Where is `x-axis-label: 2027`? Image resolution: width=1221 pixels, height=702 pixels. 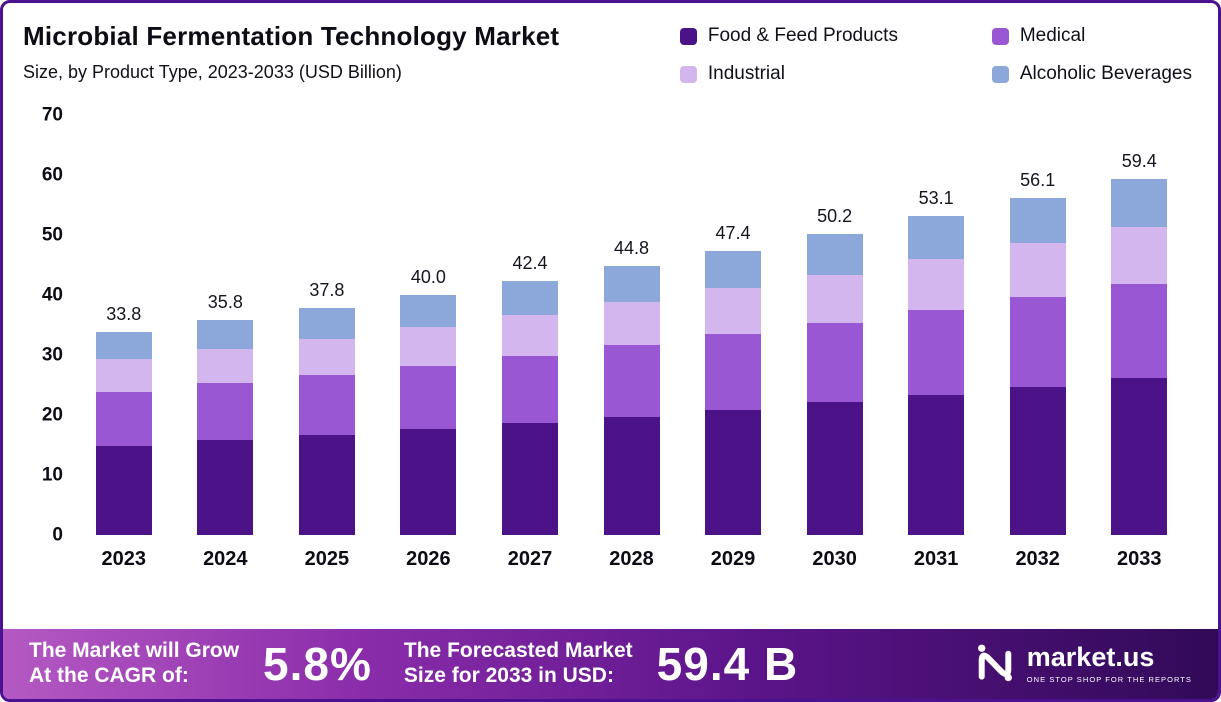
x-axis-label: 2027 is located at coordinates (530, 559).